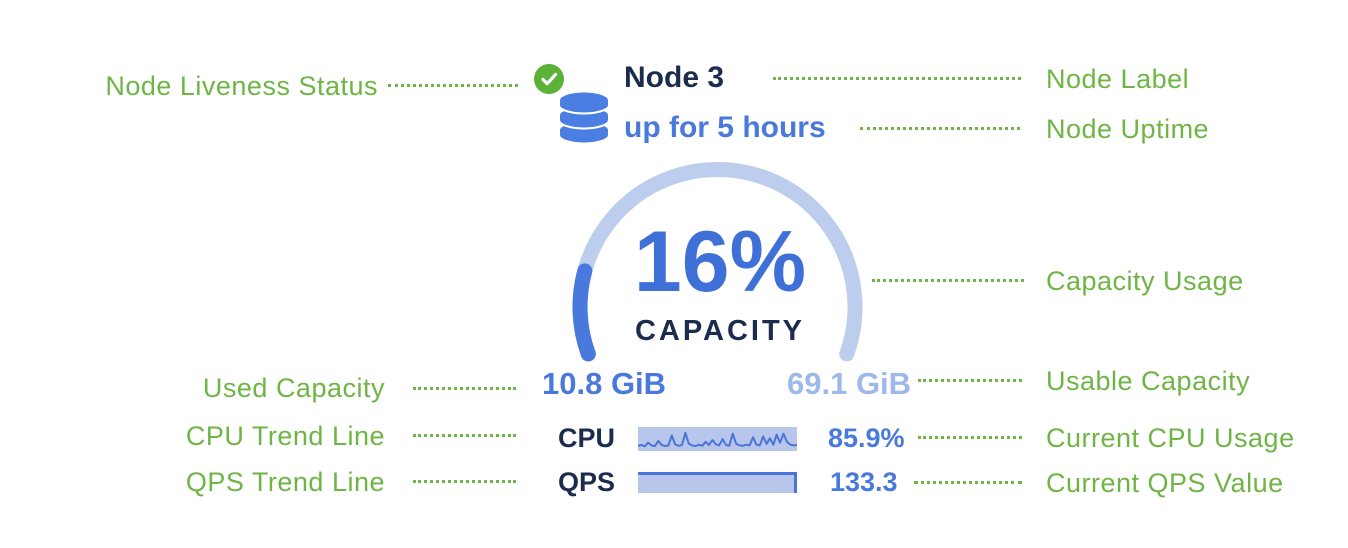 Image resolution: width=1348 pixels, height=548 pixels. What do you see at coordinates (285, 482) in the screenshot?
I see `annotation-qps-trend-line: QPS Trend Line` at bounding box center [285, 482].